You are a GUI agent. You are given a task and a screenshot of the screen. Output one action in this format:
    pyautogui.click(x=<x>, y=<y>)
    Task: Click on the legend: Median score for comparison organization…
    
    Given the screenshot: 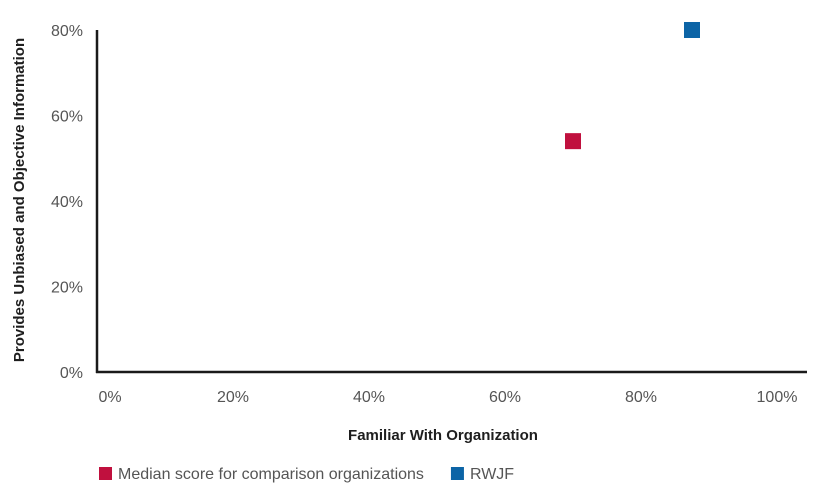 What is the action you would take?
    pyautogui.click(x=306, y=474)
    